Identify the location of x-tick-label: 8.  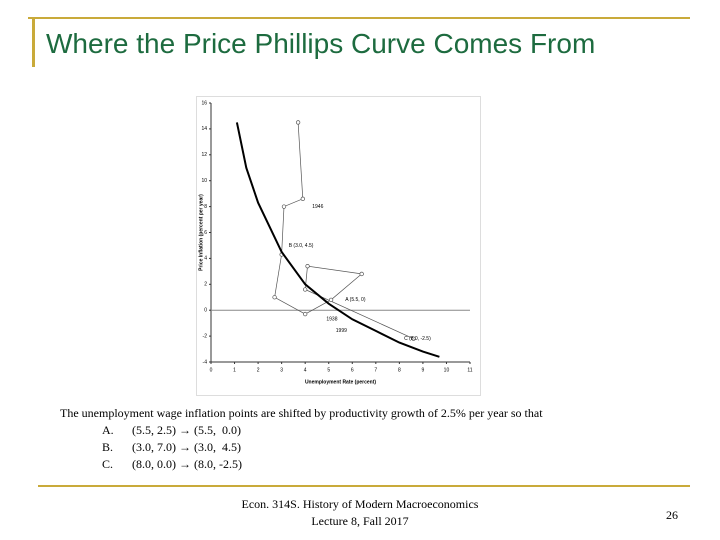
(399, 370).